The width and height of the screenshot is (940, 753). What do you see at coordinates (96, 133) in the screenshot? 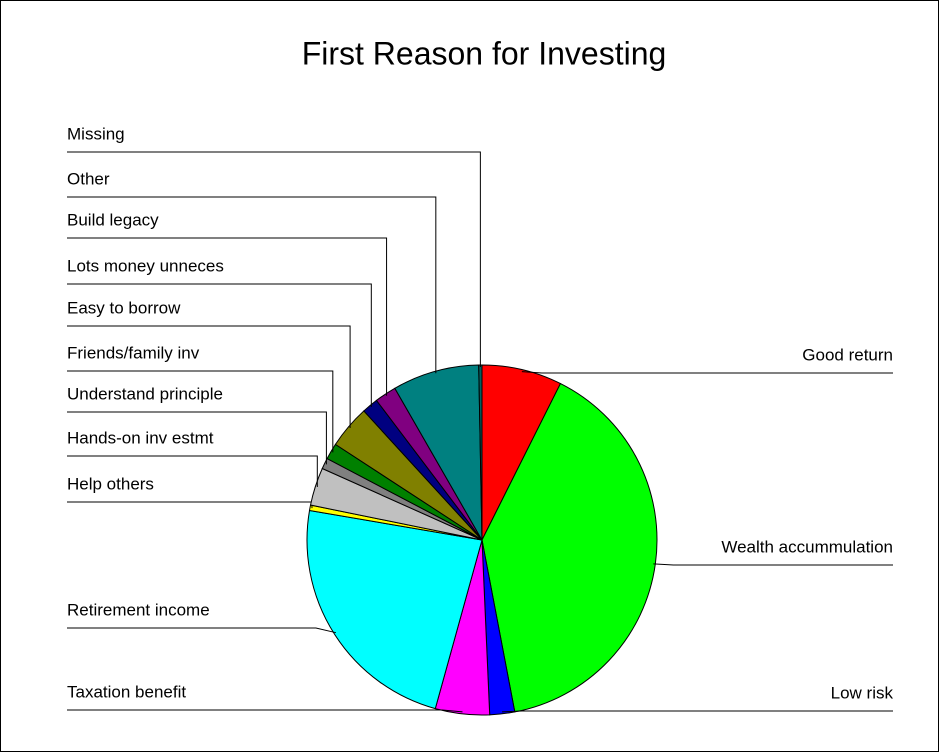
I see `slice-label: Missing` at bounding box center [96, 133].